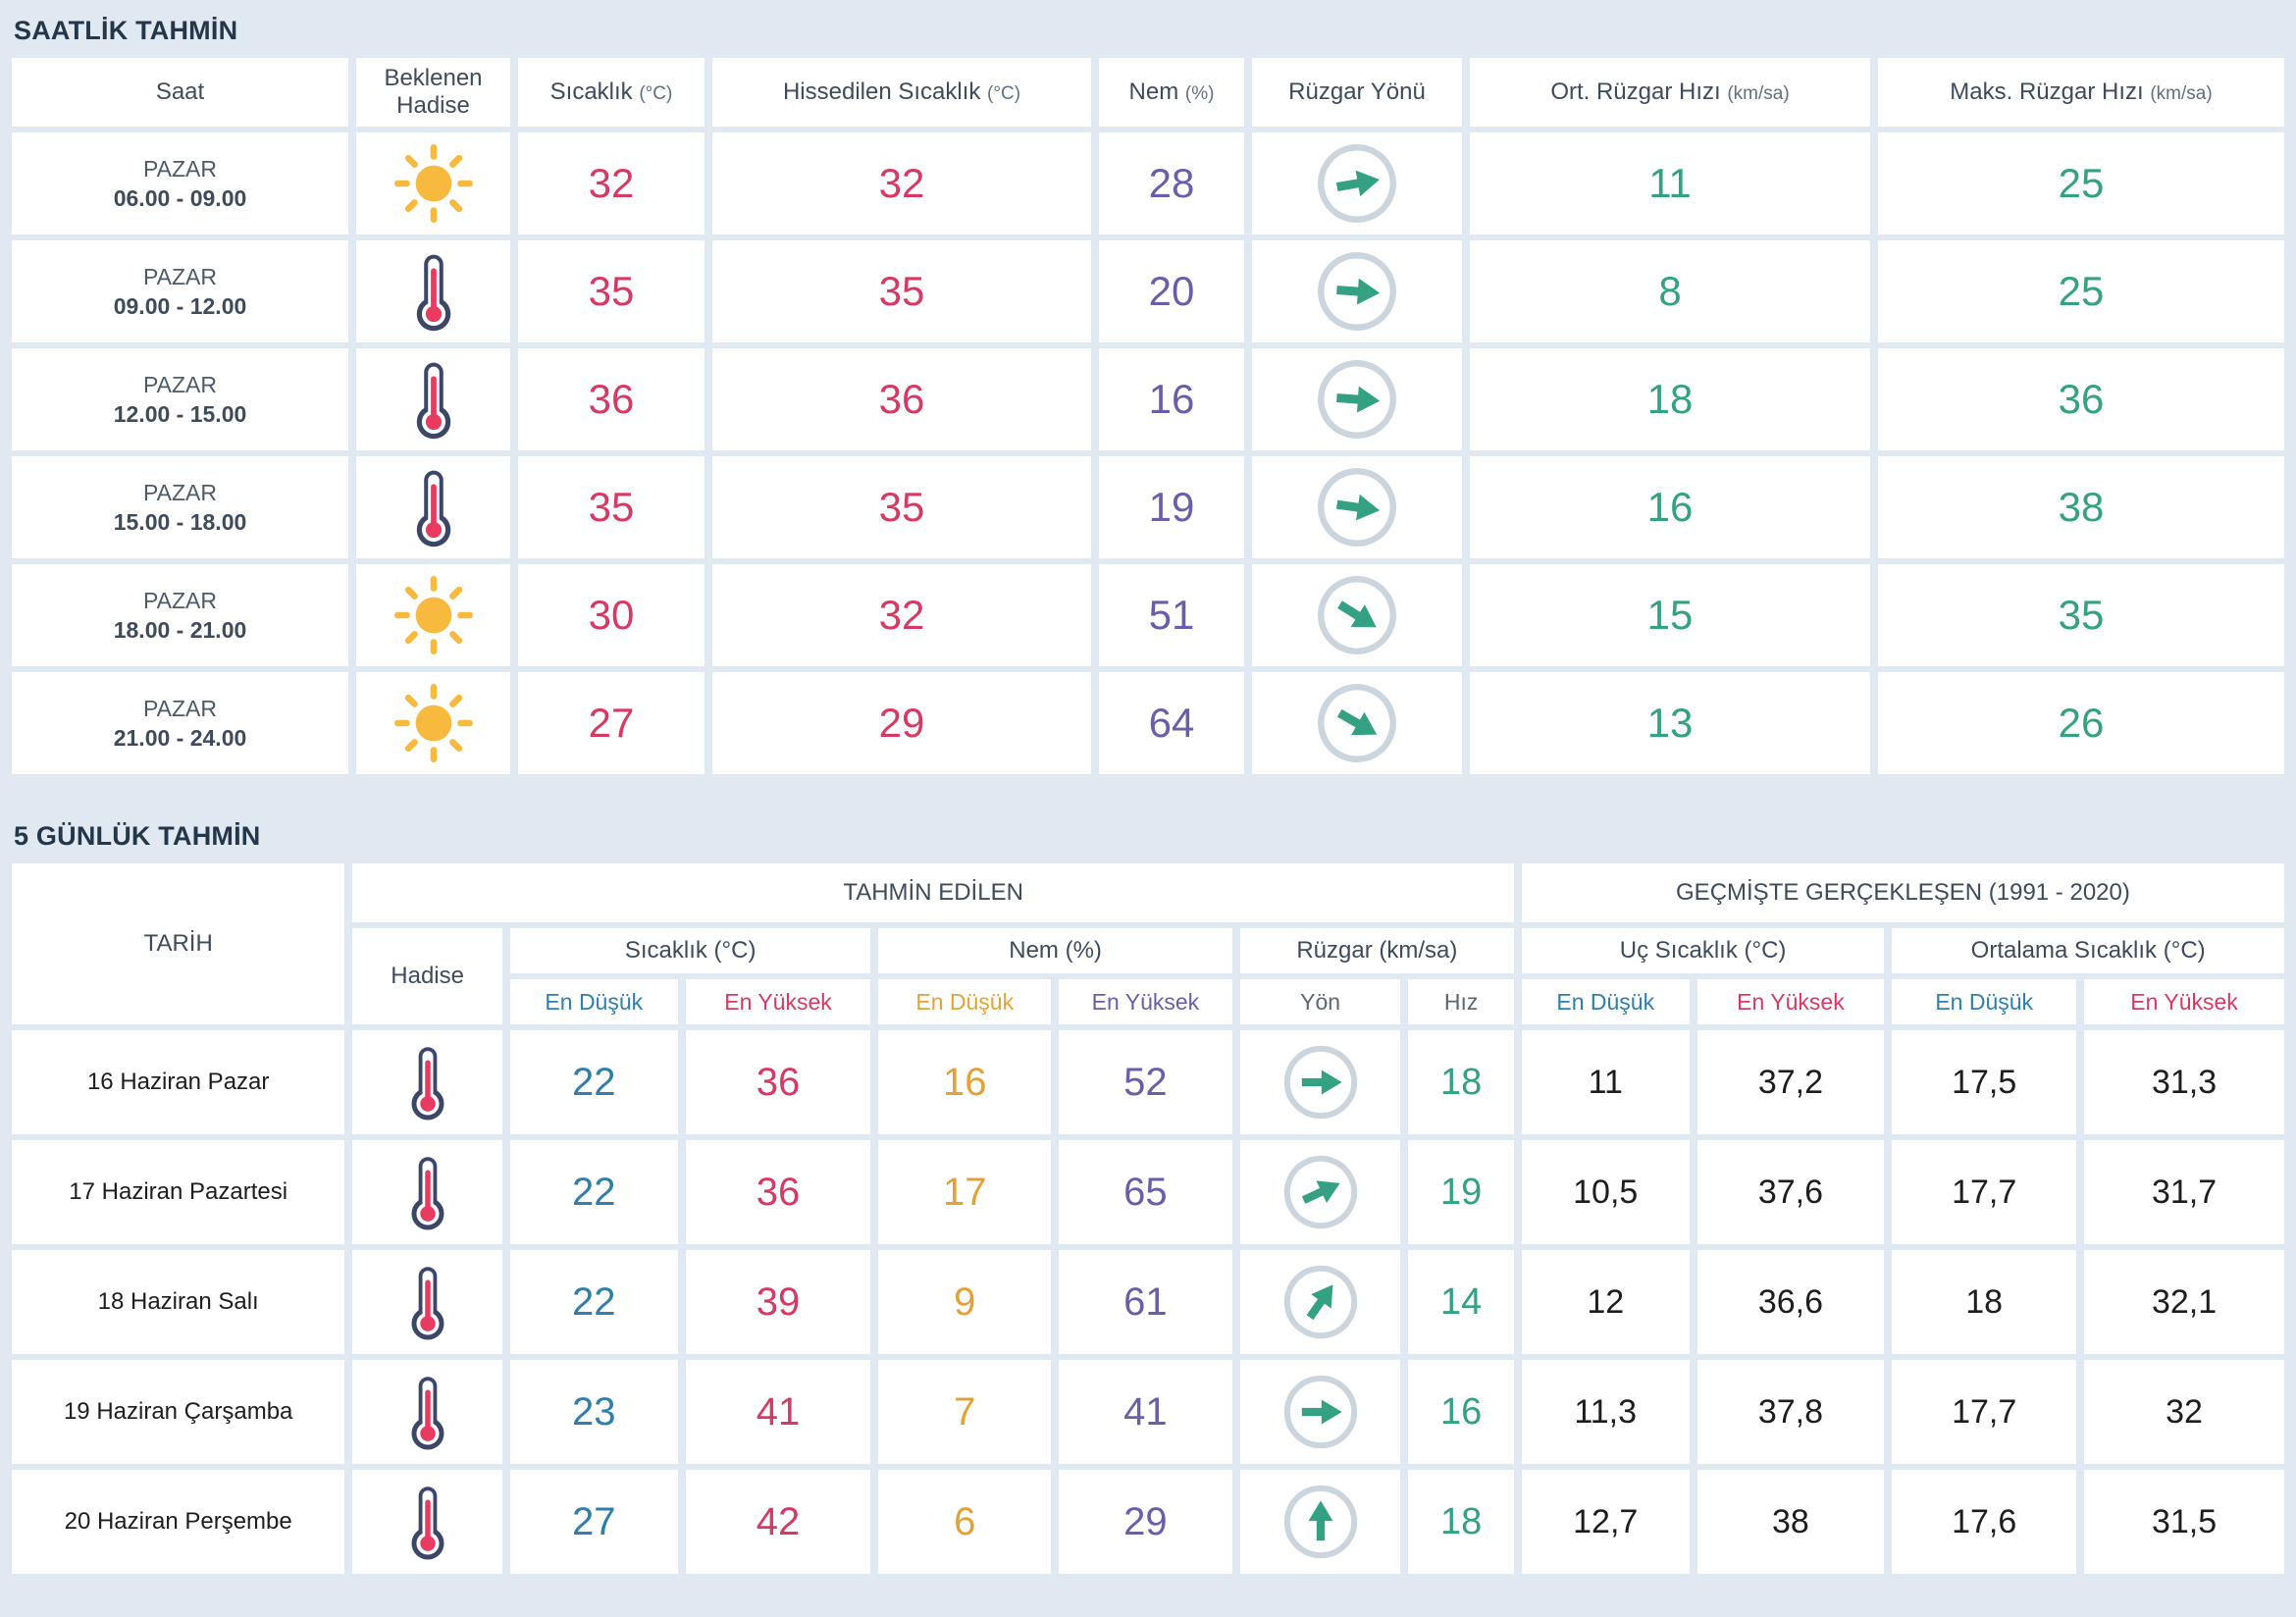  I want to click on col-header-hum-max: En Yüksek, so click(1145, 1001).